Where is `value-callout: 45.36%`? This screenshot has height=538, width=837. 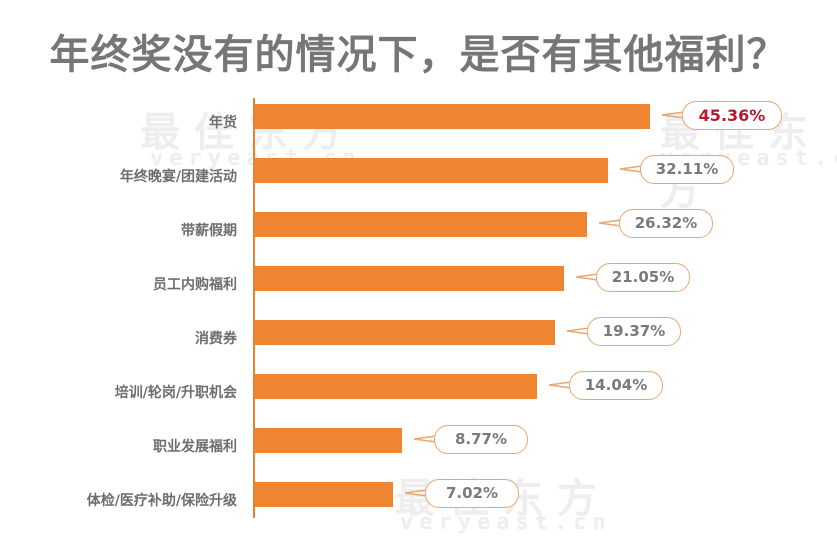 value-callout: 45.36% is located at coordinates (732, 115).